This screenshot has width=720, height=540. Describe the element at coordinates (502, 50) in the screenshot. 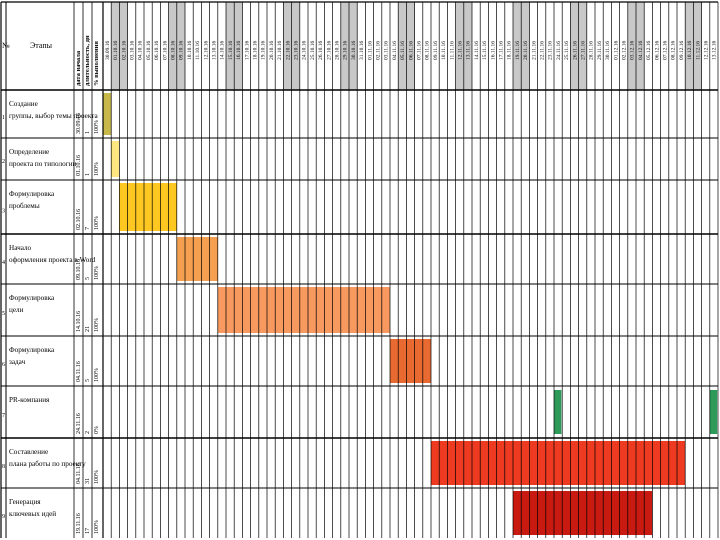

I see `date-tick-label: 17.11.16` at that location.